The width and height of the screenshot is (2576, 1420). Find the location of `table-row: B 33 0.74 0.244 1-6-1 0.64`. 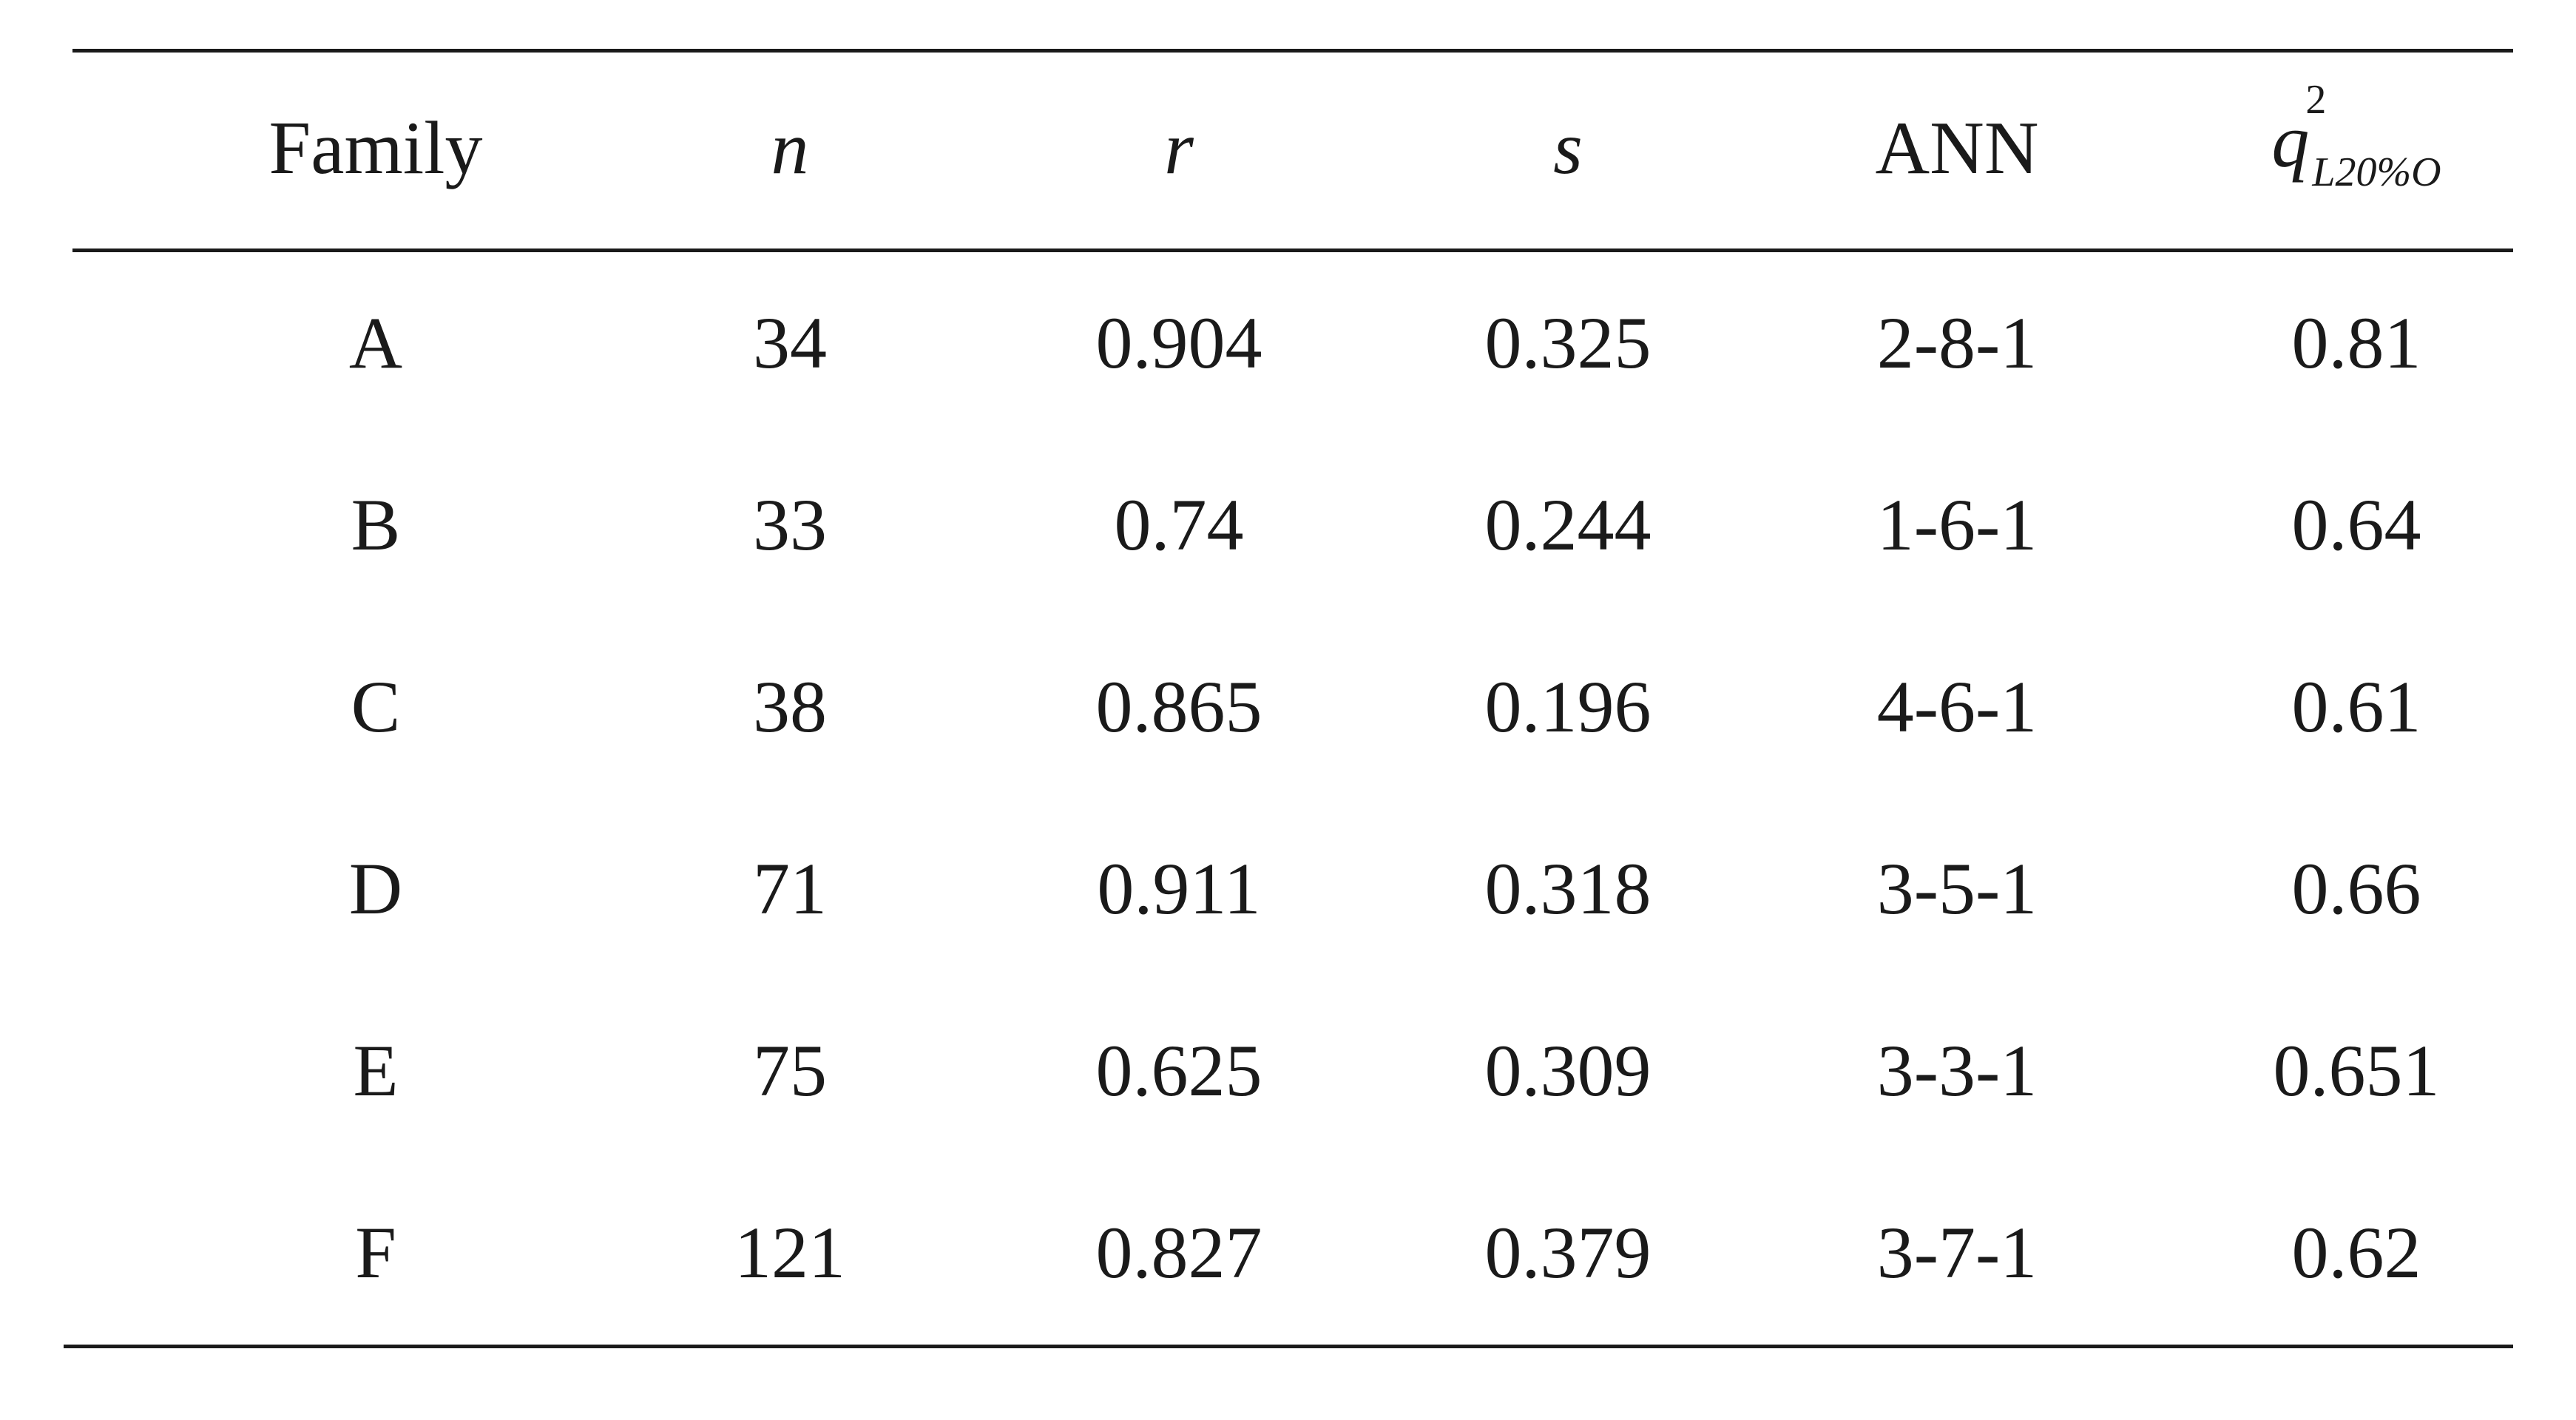

table-row: B 33 0.74 0.244 1-6-1 0.64 is located at coordinates (1292, 525).